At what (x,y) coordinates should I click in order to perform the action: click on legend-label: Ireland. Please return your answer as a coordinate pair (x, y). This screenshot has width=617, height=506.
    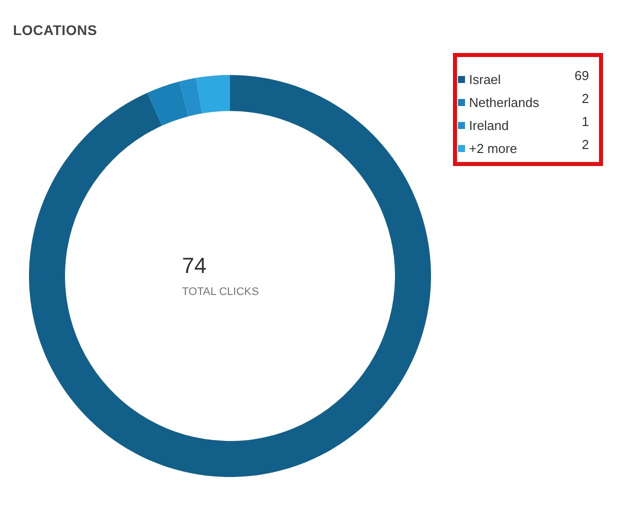
    Looking at the image, I should click on (489, 125).